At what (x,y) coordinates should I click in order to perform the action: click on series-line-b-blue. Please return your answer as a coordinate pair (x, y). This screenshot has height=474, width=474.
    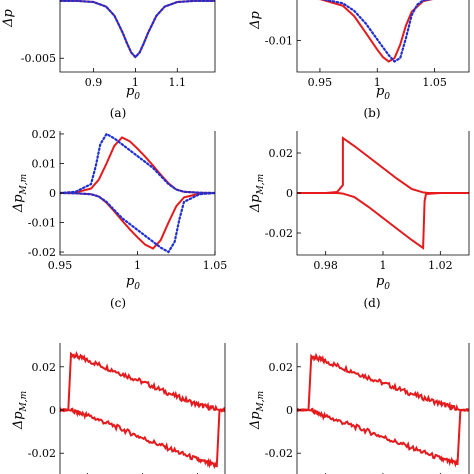
    Looking at the image, I should click on (377, 31).